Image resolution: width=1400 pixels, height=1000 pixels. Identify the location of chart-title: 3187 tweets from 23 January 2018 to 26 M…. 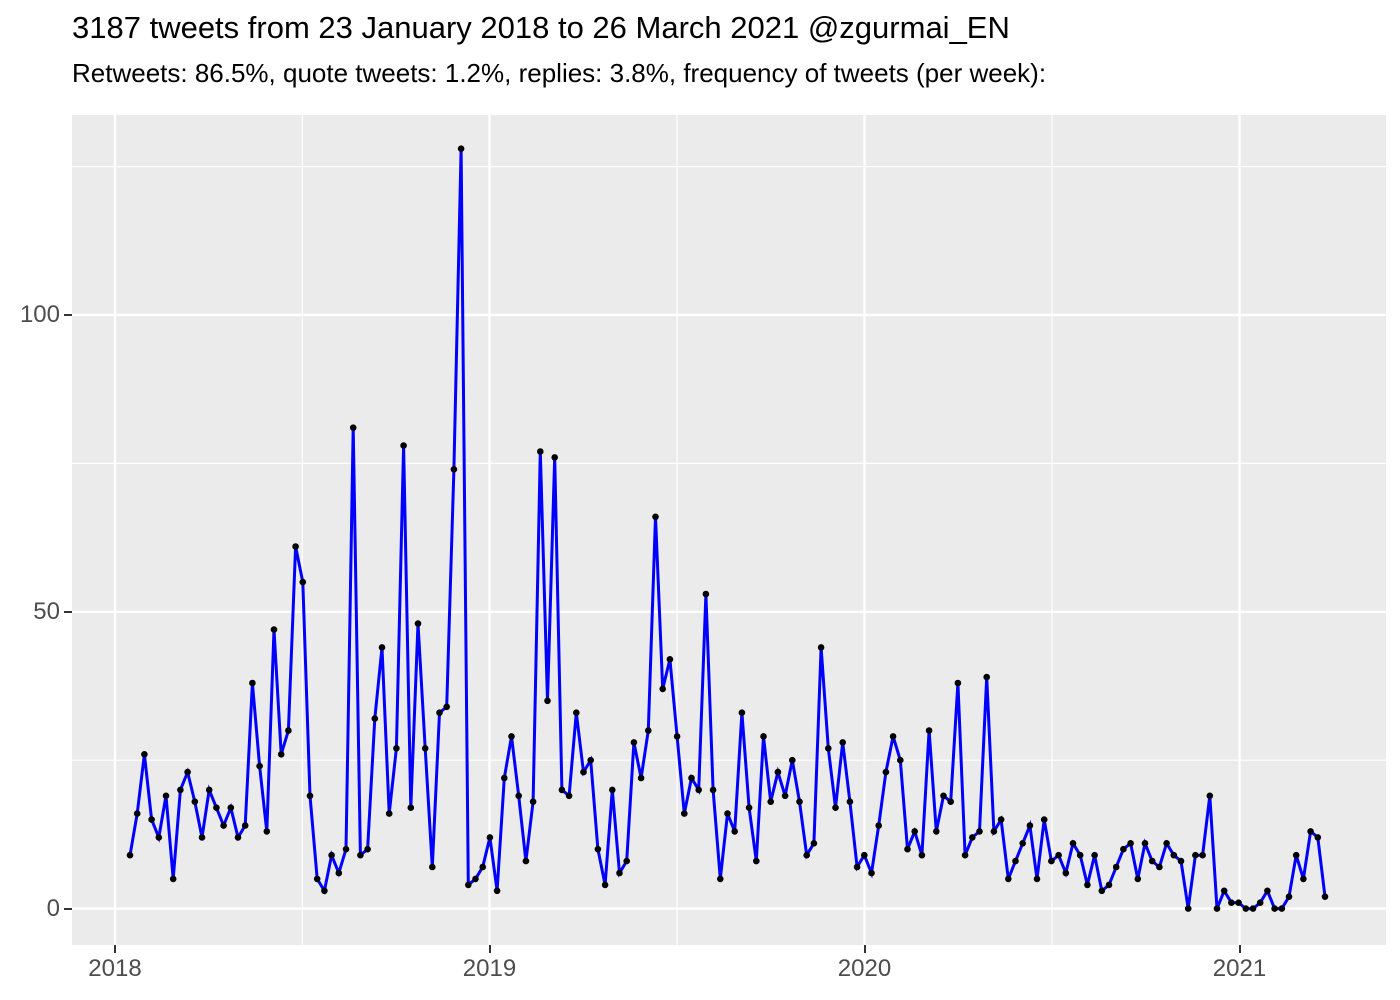
(541, 27).